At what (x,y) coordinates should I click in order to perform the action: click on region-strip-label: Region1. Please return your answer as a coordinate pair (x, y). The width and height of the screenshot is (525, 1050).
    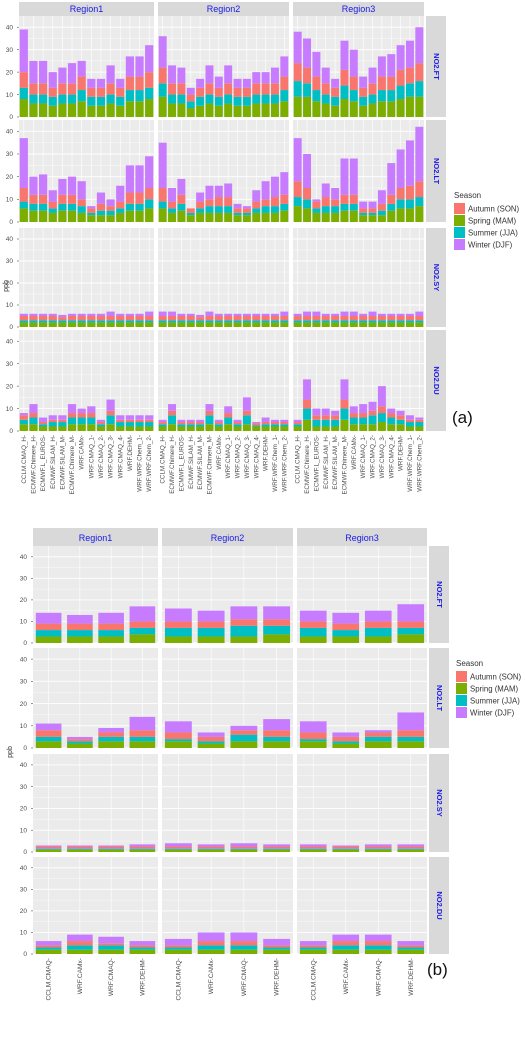
    Looking at the image, I should click on (96, 538).